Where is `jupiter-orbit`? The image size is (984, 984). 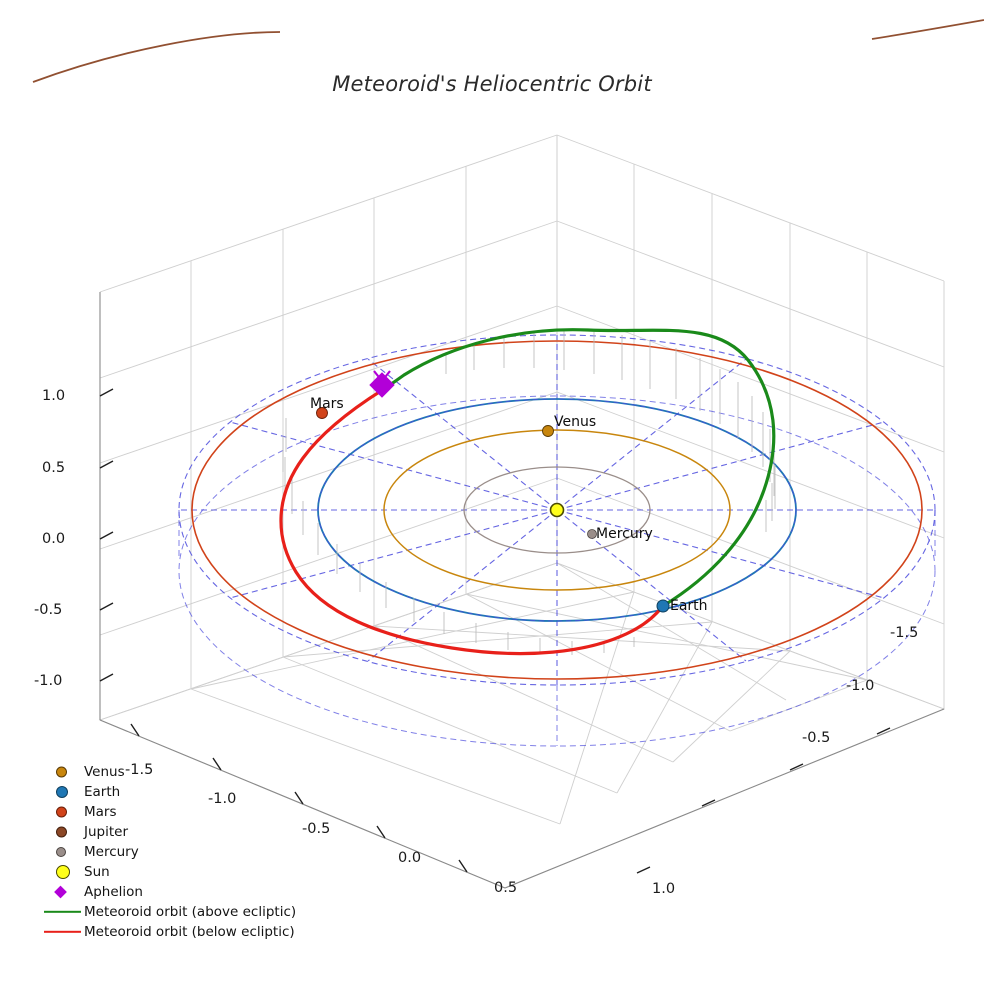
jupiter-orbit is located at coordinates (508, 51).